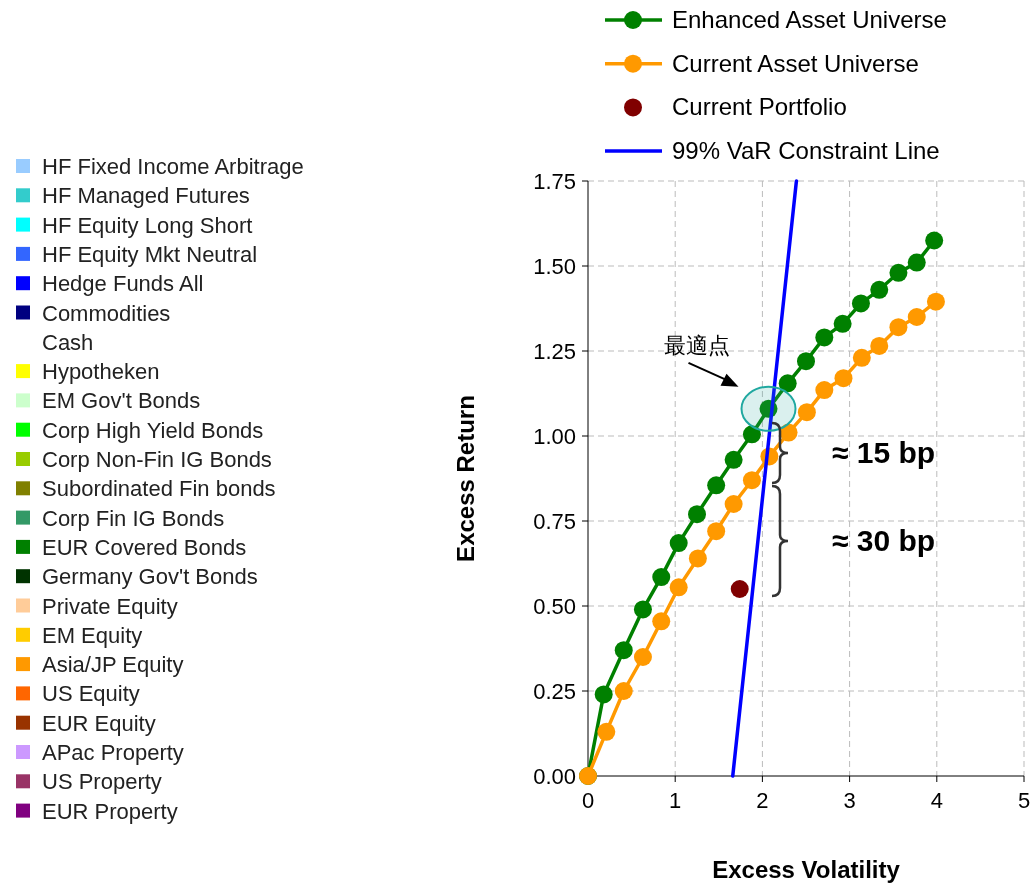 This screenshot has height=884, width=1034. What do you see at coordinates (102, 782) in the screenshot?
I see `category-label: US Property` at bounding box center [102, 782].